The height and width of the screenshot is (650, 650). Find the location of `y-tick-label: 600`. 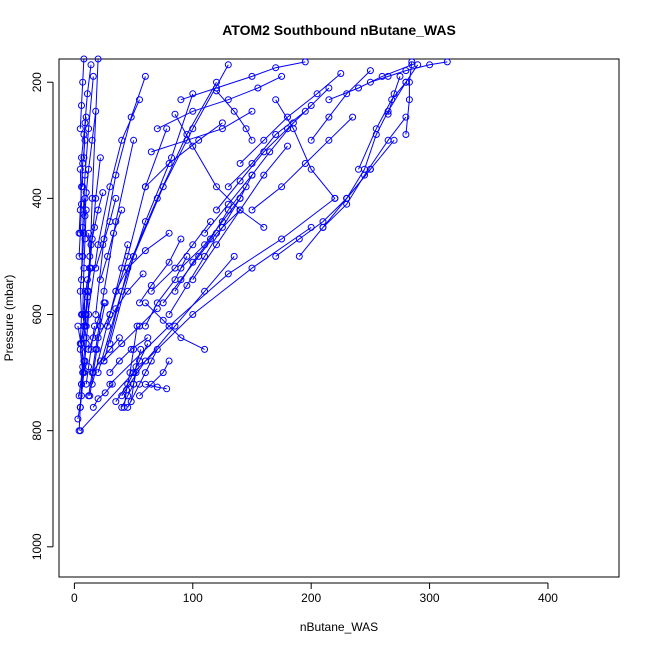

y-tick-label: 600 is located at coordinates (37, 314).